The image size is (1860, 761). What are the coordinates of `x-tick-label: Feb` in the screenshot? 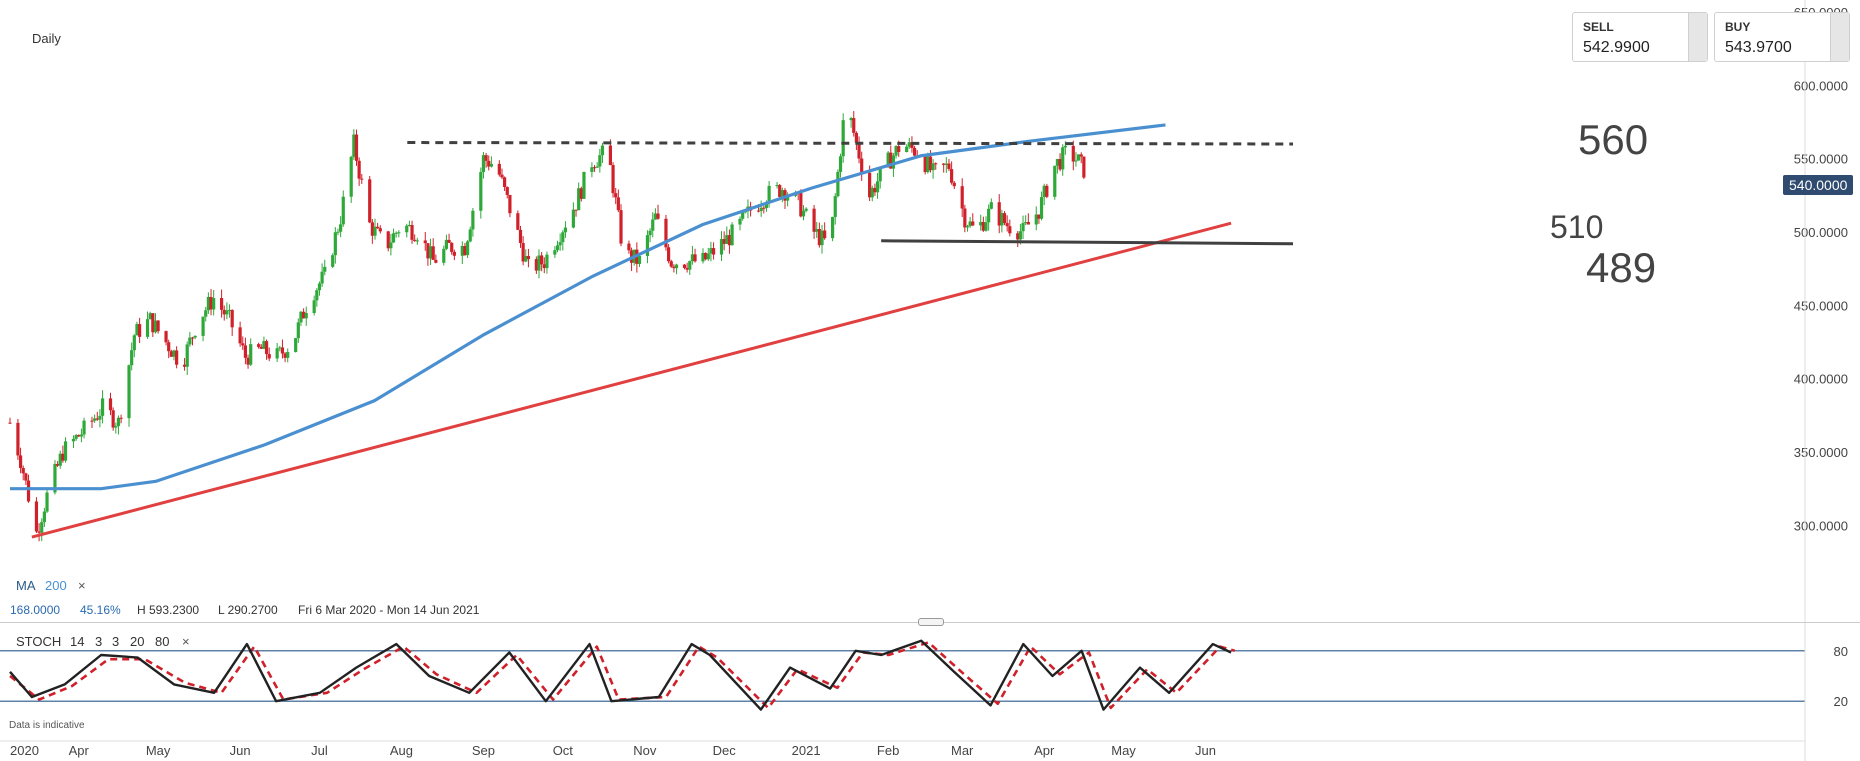 It's located at (888, 750).